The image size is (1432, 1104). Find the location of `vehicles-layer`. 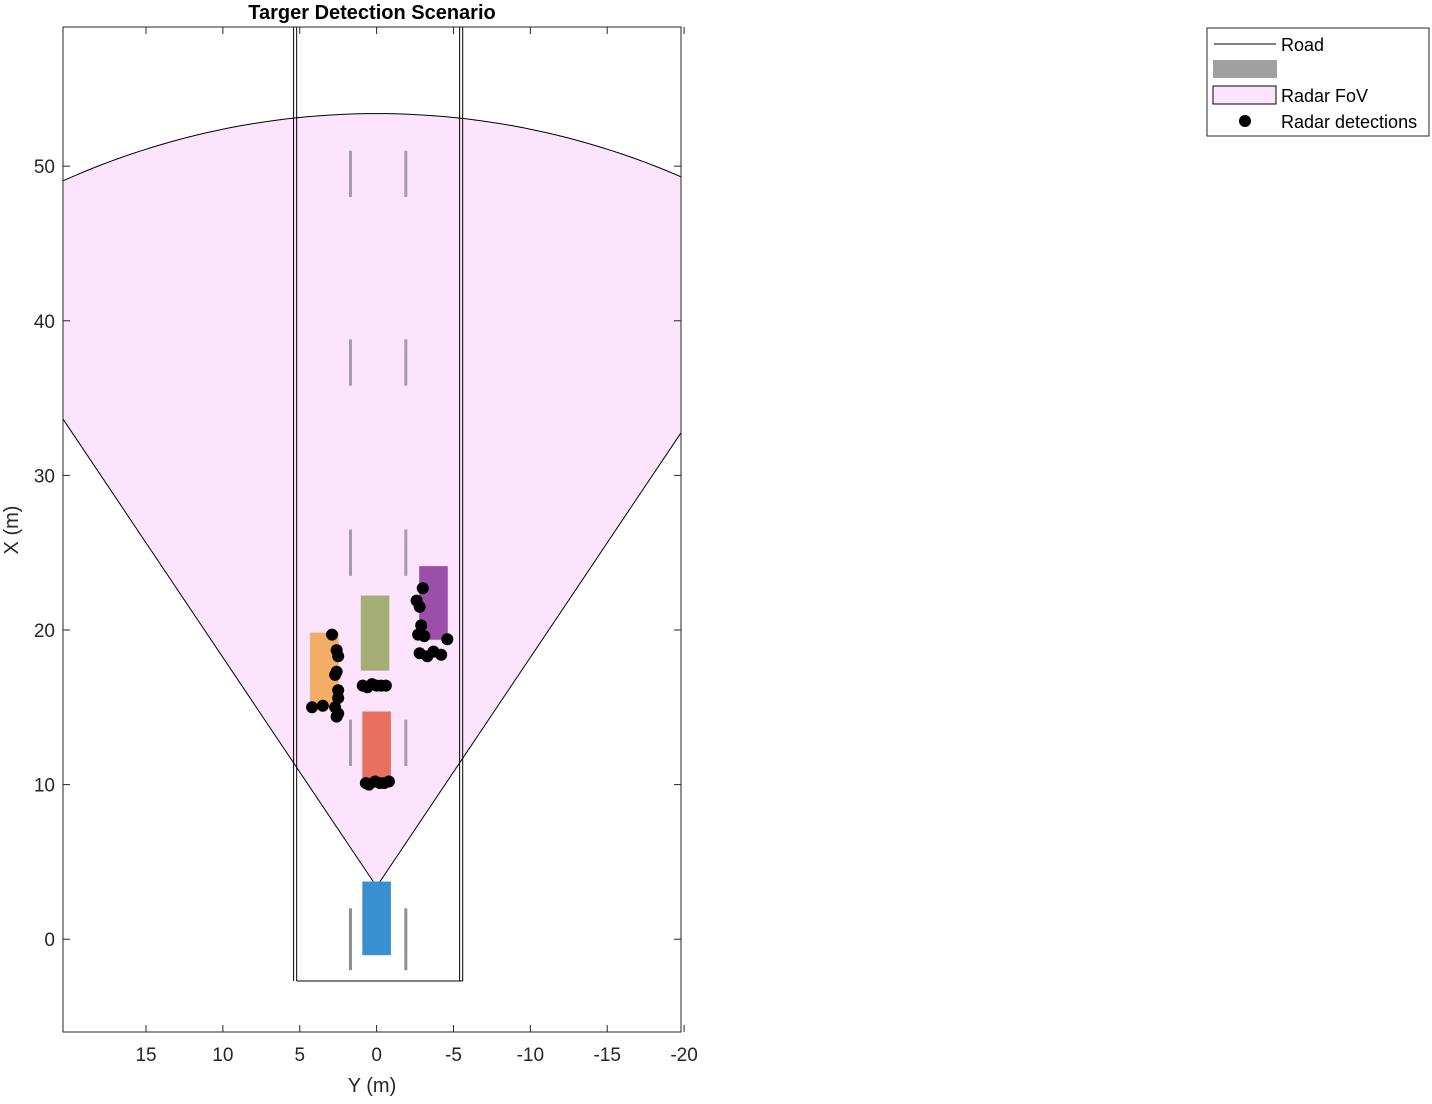

vehicles-layer is located at coordinates (379, 761).